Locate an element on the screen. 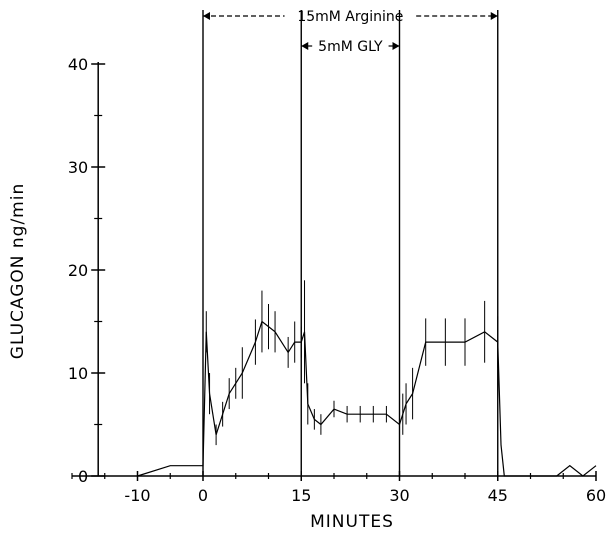 Image resolution: width=609 pixels, height=540 pixels. treatment-annotation-label: 5mM GLY is located at coordinates (350, 47).